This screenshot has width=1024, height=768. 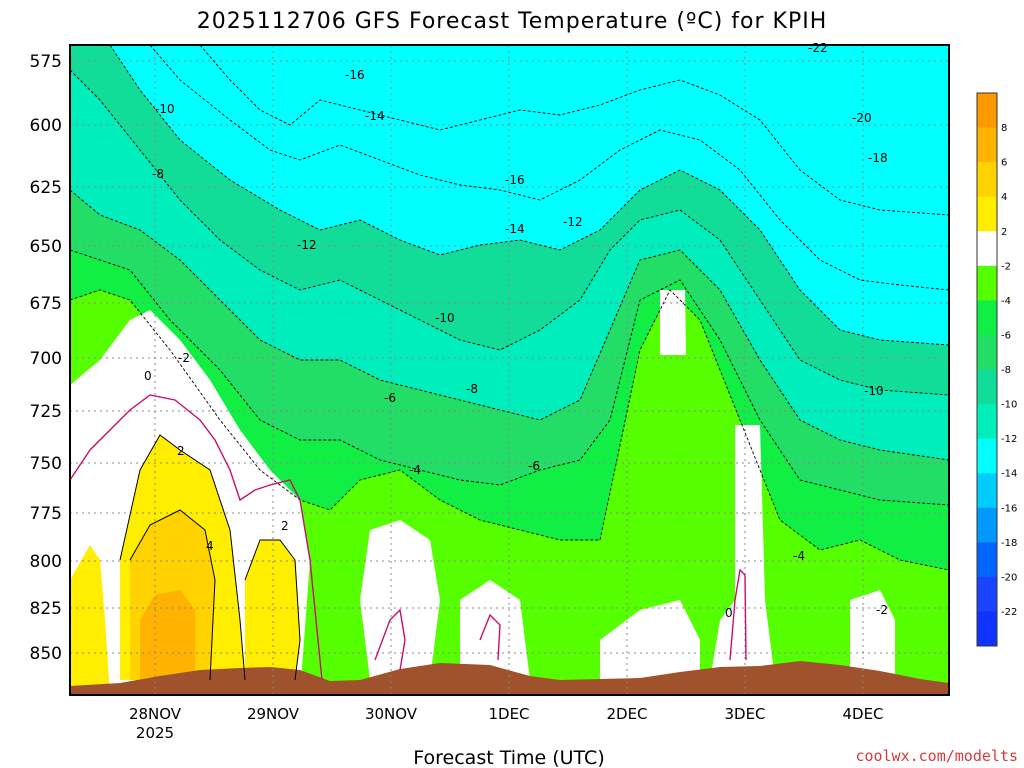 I want to click on colorbar-label: -6, so click(x=1006, y=335).